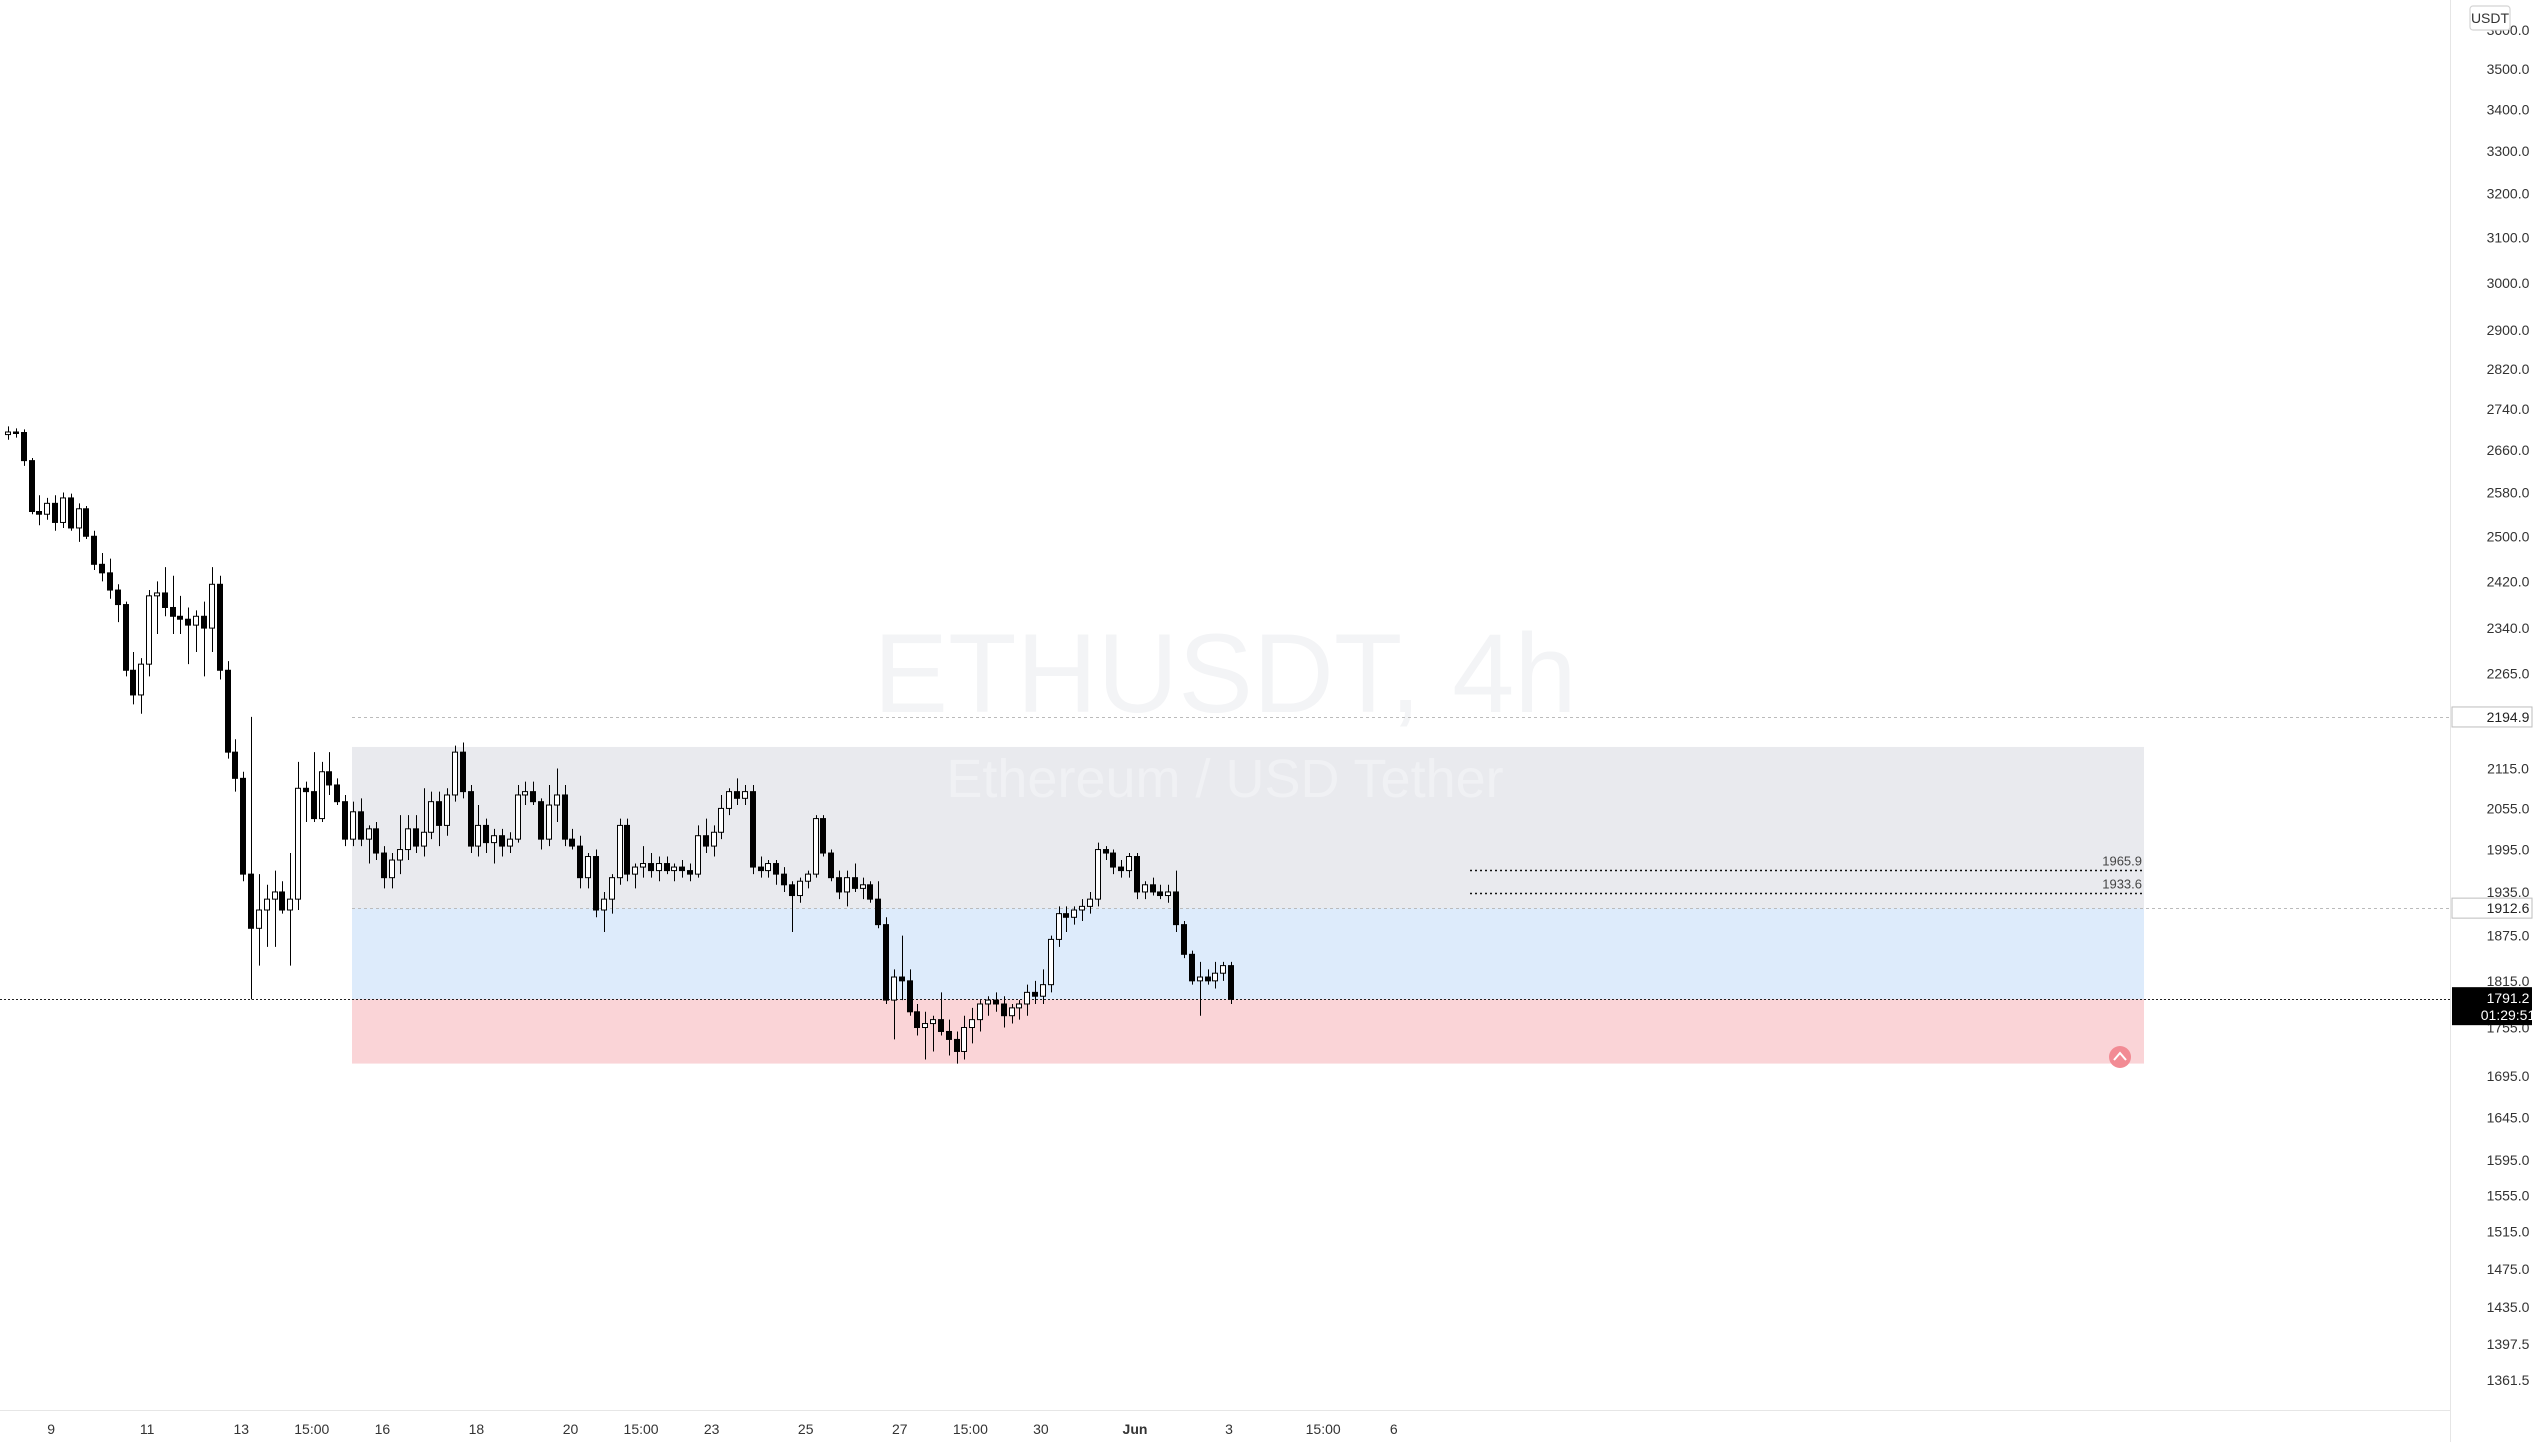 The width and height of the screenshot is (2534, 1447). Describe the element at coordinates (2508, 581) in the screenshot. I see `price-tick-label: 2420.0` at that location.